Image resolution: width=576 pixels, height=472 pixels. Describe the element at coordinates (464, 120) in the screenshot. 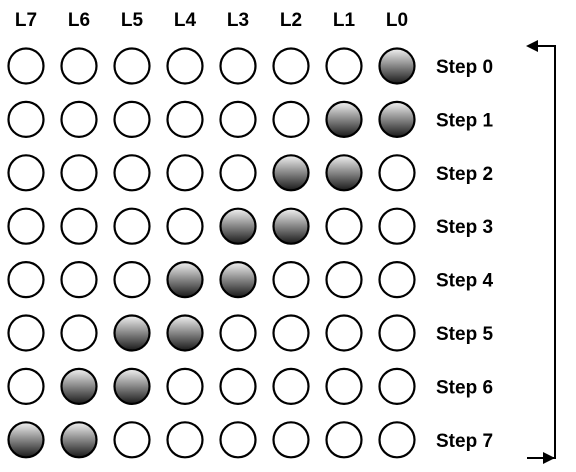

I see `step-label-1: Step 1` at that location.